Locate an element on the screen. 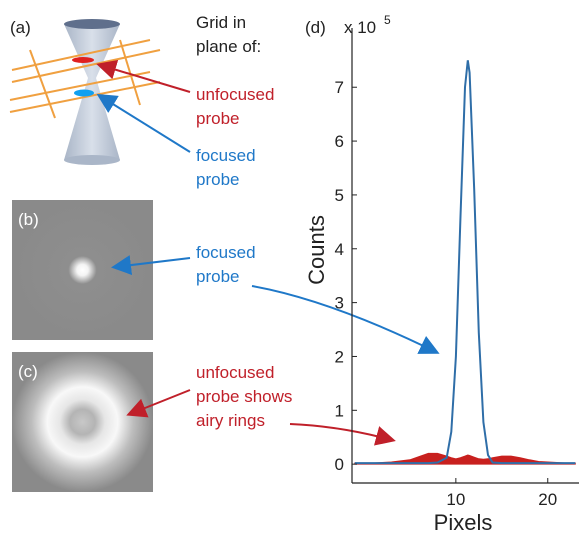 Image resolution: width=579 pixels, height=534 pixels. y-tick-label: 4 is located at coordinates (339, 249).